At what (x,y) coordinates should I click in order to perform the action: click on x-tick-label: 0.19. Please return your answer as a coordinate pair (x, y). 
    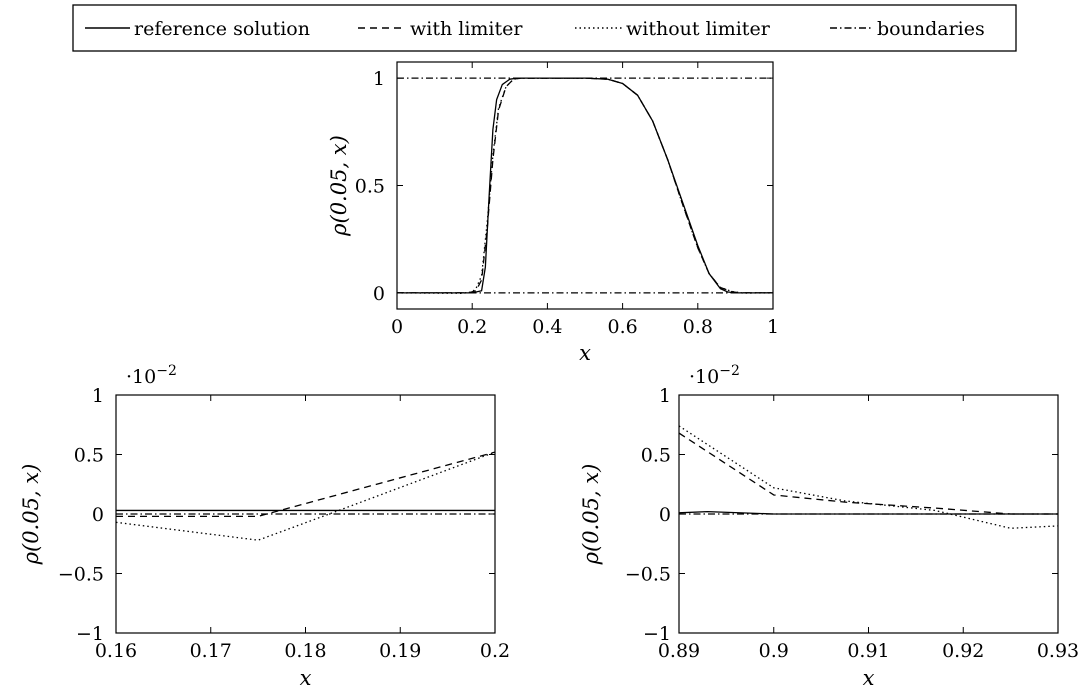
    Looking at the image, I should click on (400, 651).